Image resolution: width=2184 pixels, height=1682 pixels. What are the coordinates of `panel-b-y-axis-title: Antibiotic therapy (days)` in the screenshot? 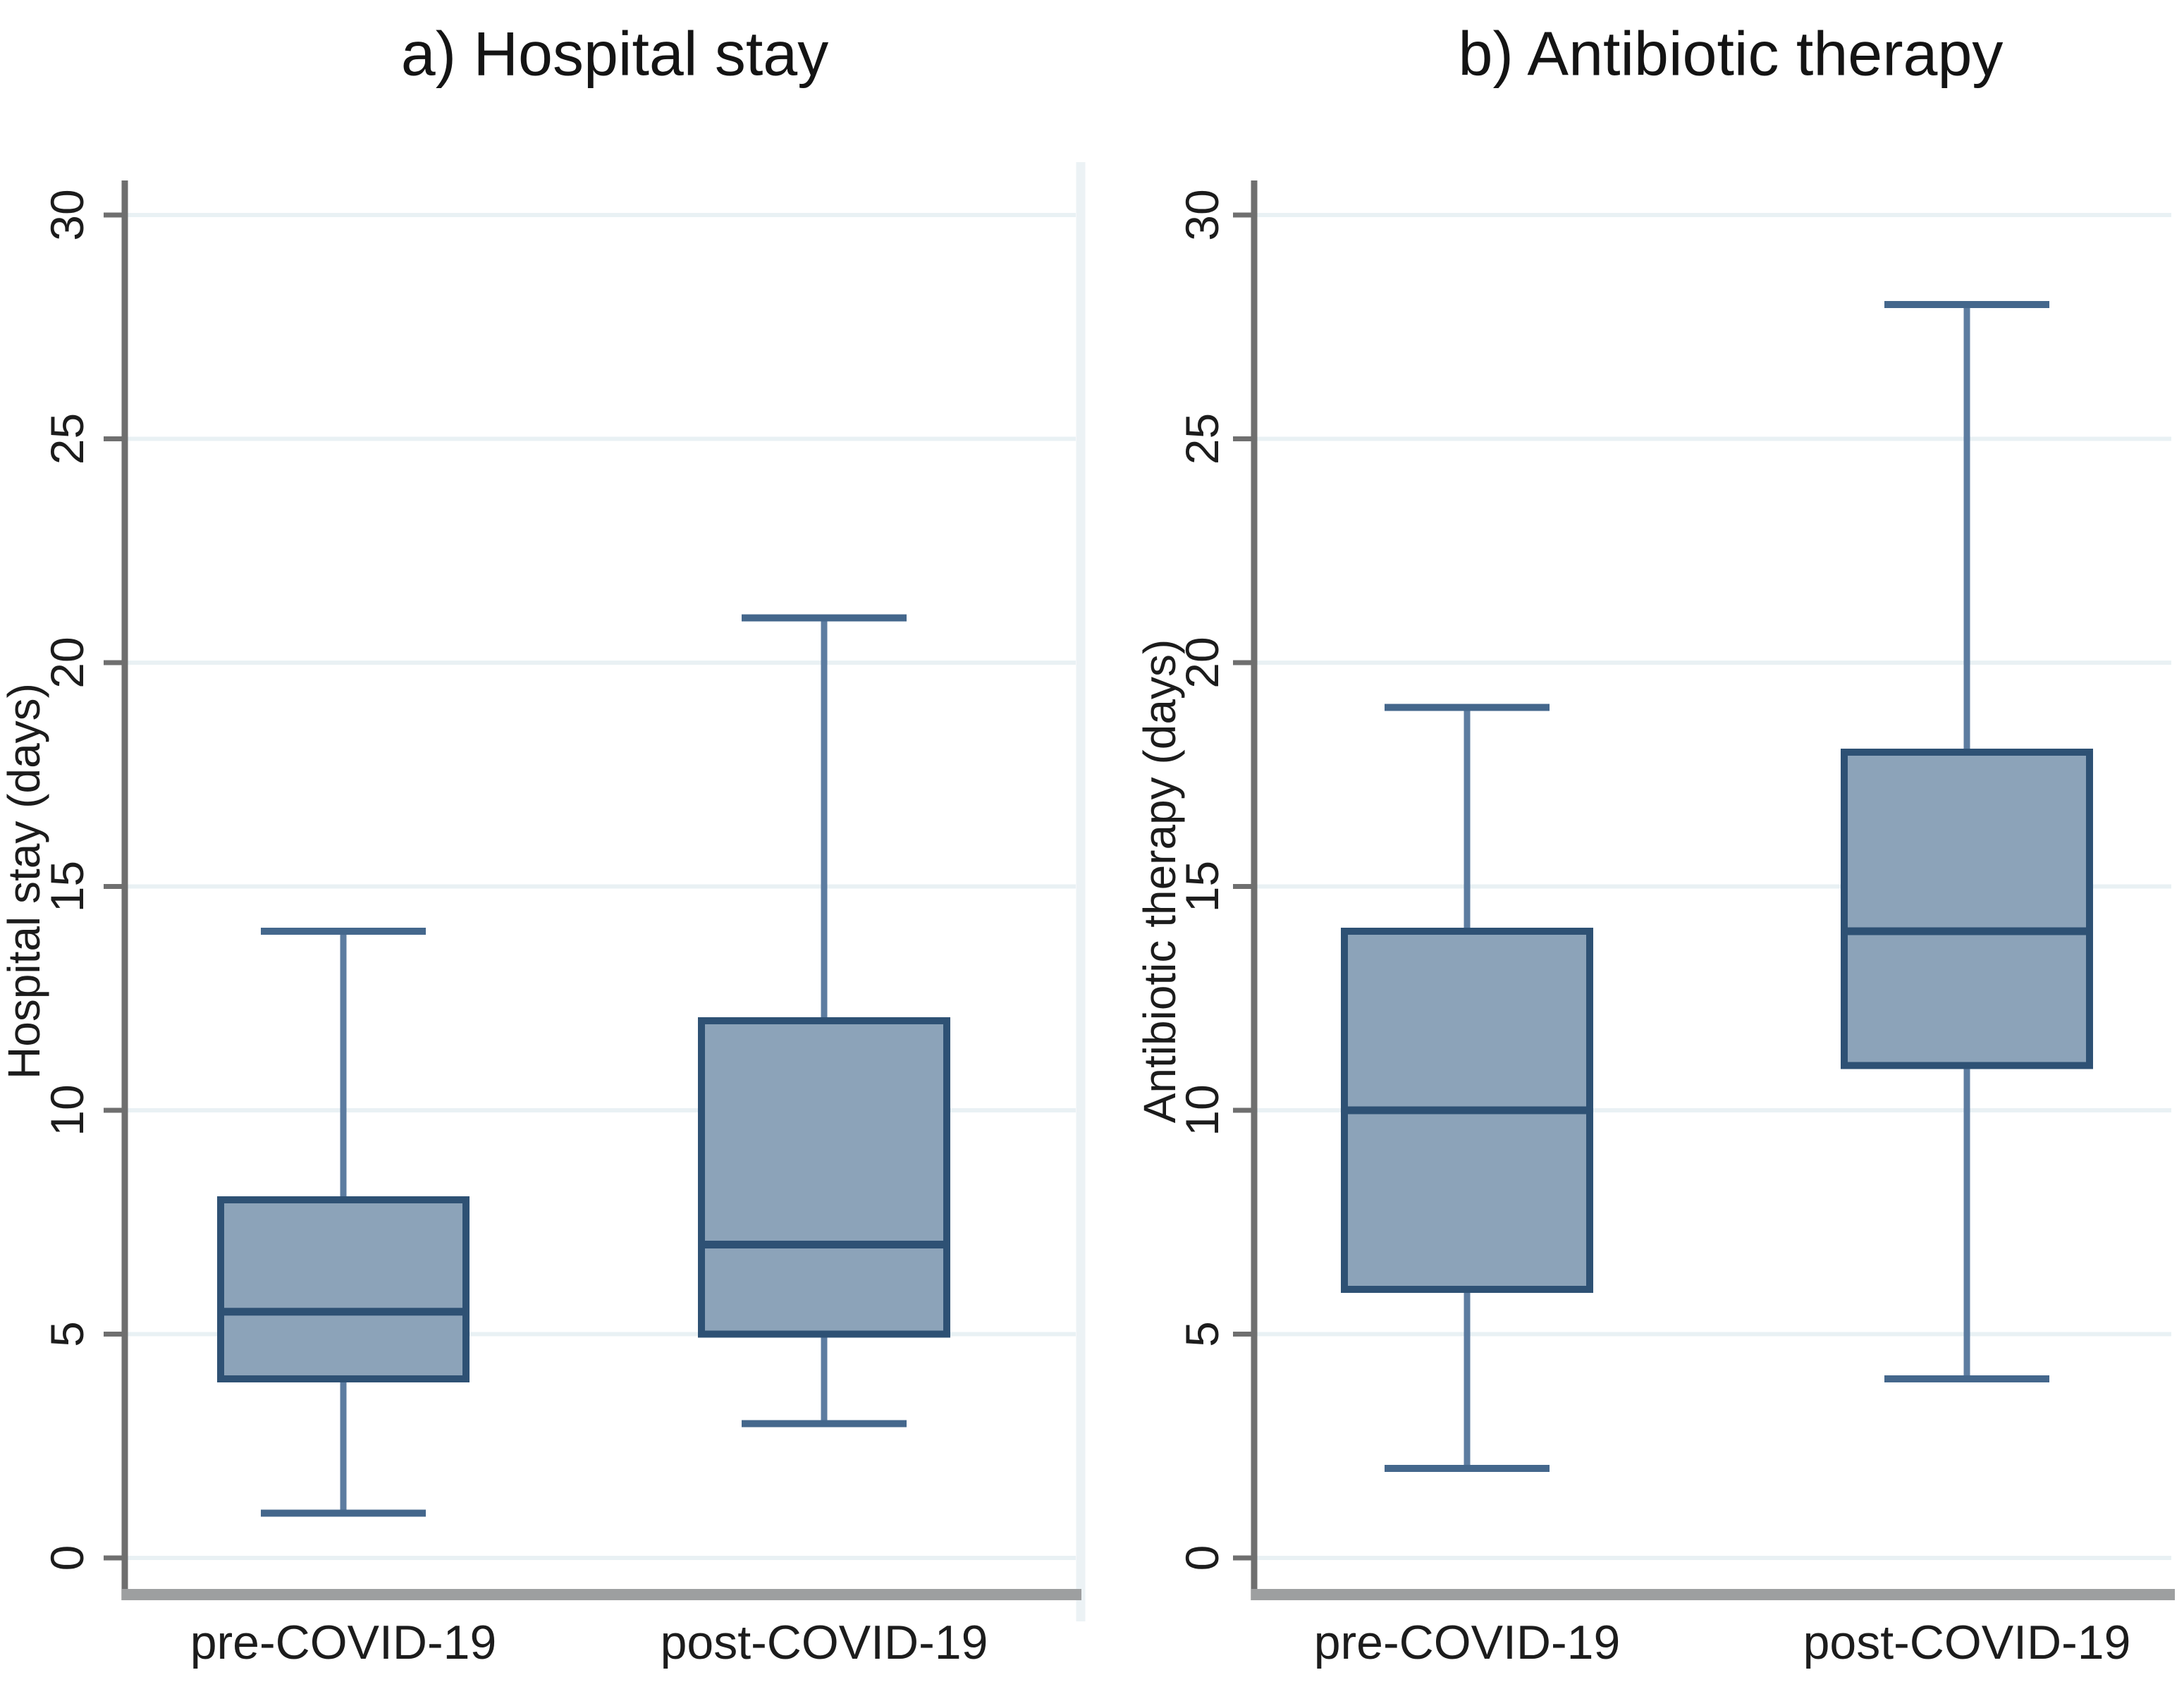 It's located at (1159, 882).